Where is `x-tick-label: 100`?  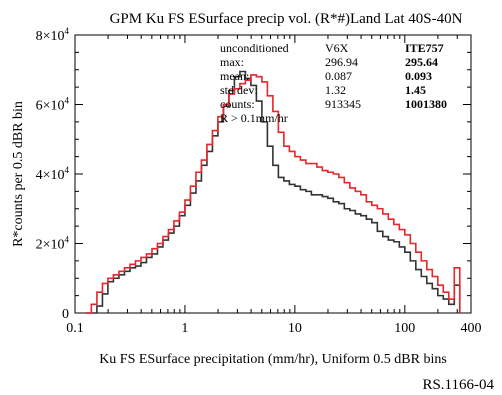
x-tick-label: 100 is located at coordinates (404, 328).